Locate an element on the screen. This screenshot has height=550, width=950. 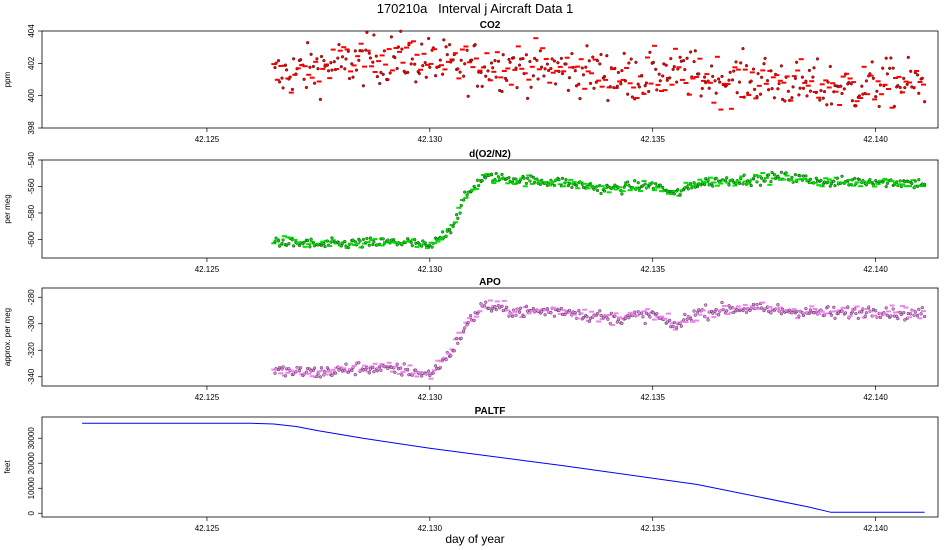
x-tick-label: 42.135 is located at coordinates (652, 269).